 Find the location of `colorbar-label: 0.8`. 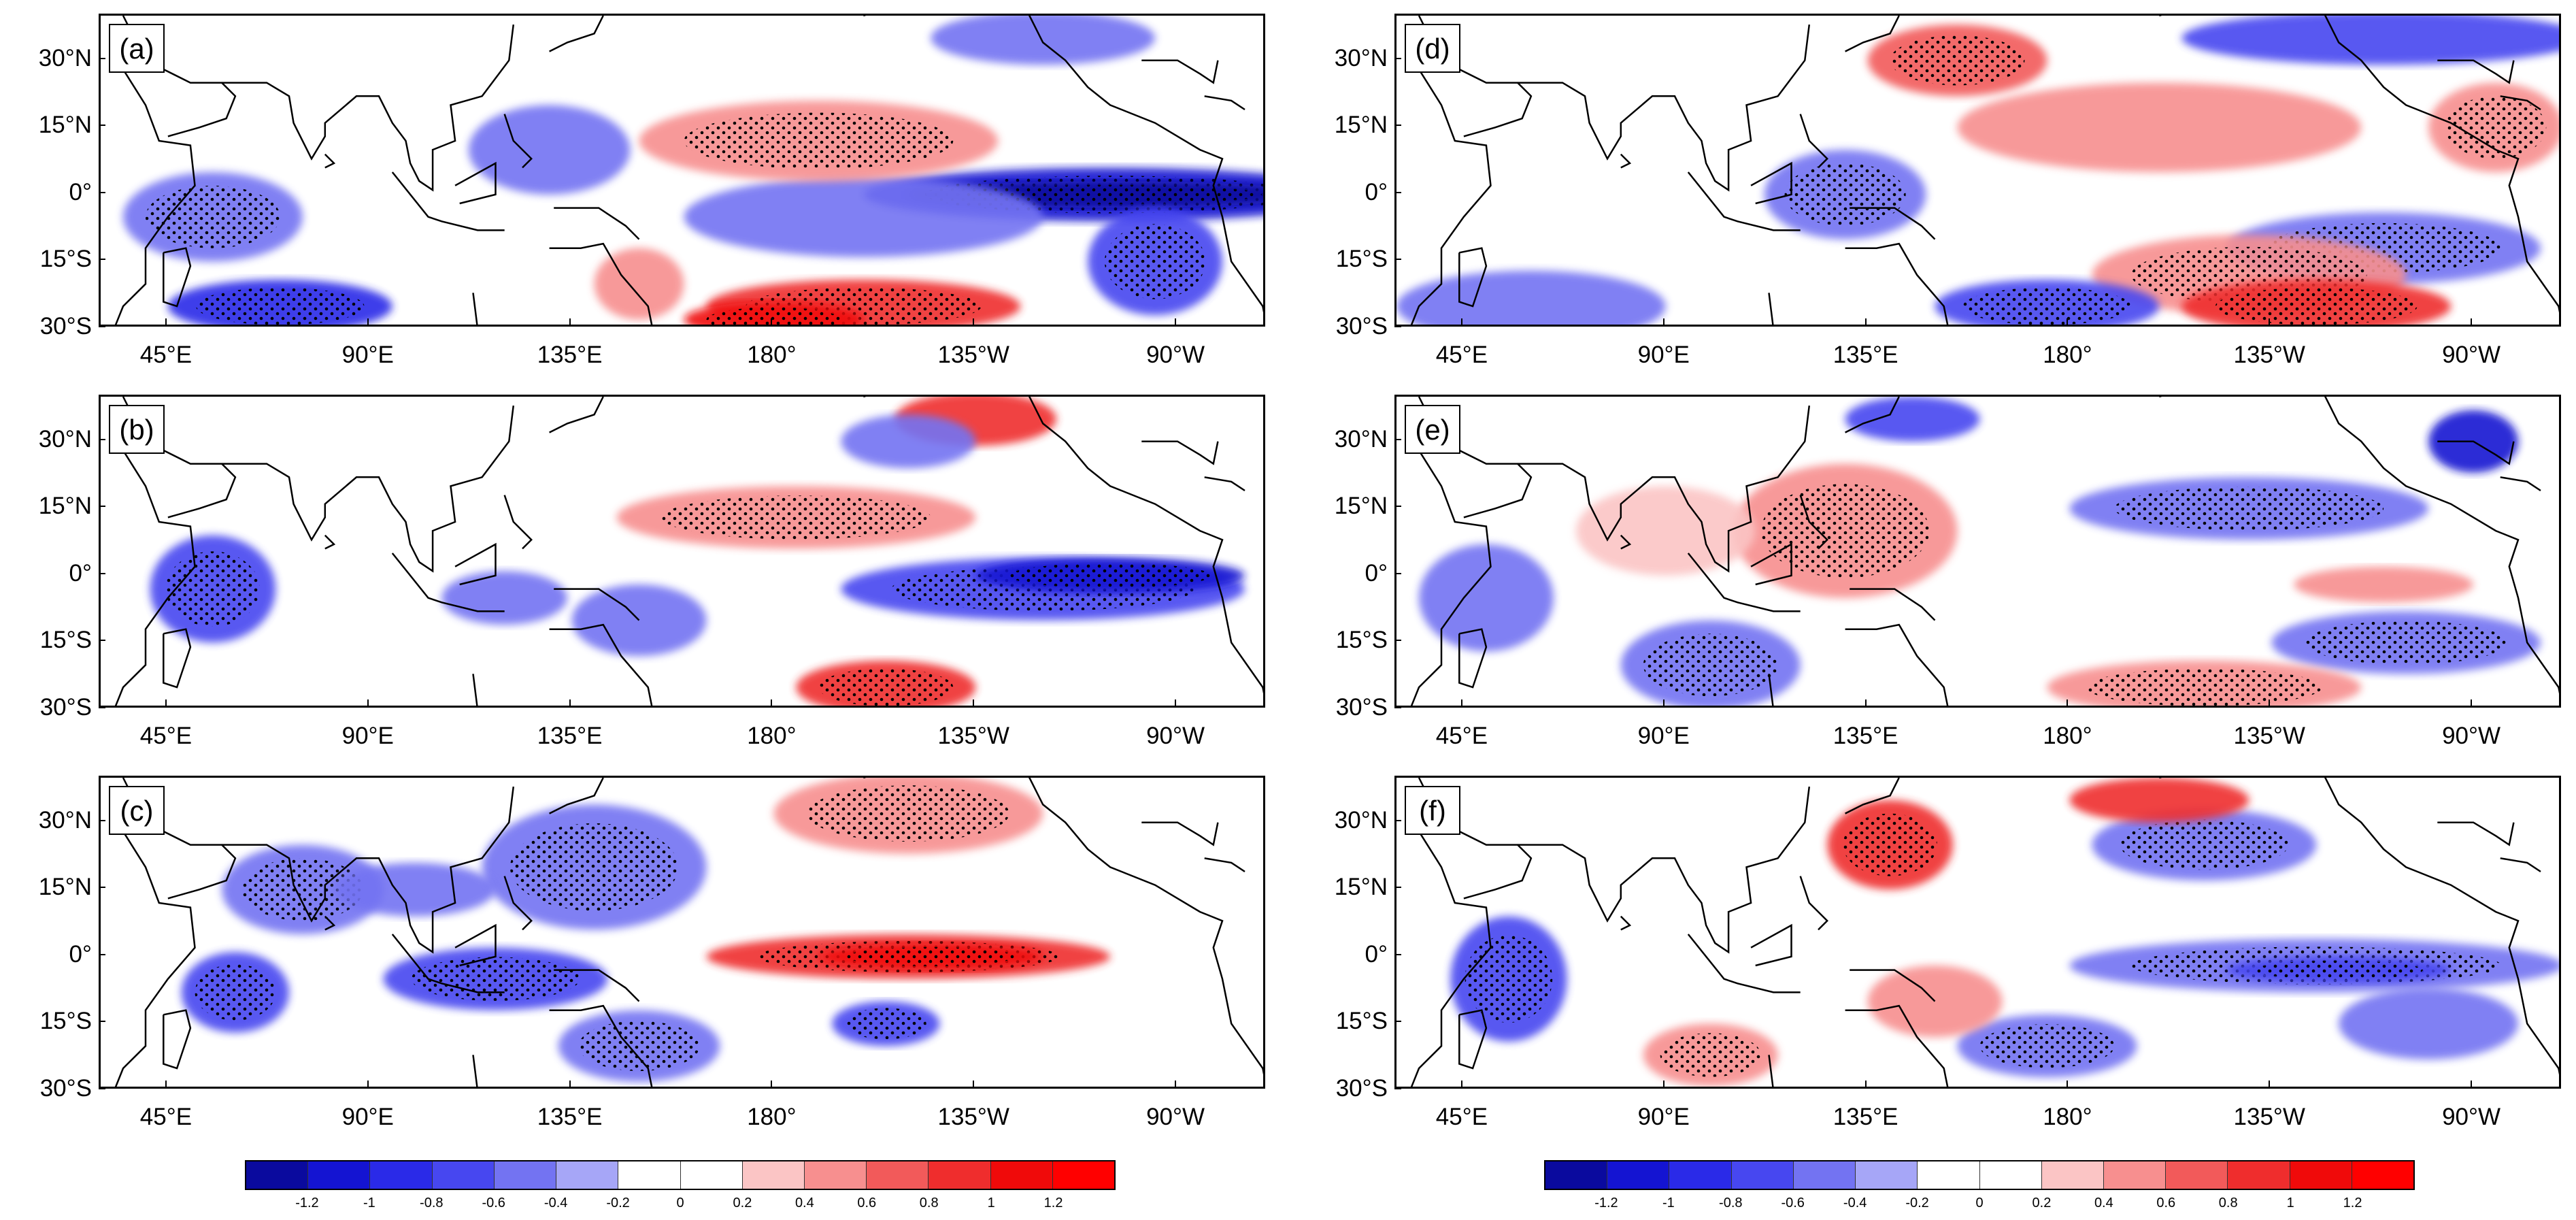

colorbar-label: 0.8 is located at coordinates (2228, 1203).